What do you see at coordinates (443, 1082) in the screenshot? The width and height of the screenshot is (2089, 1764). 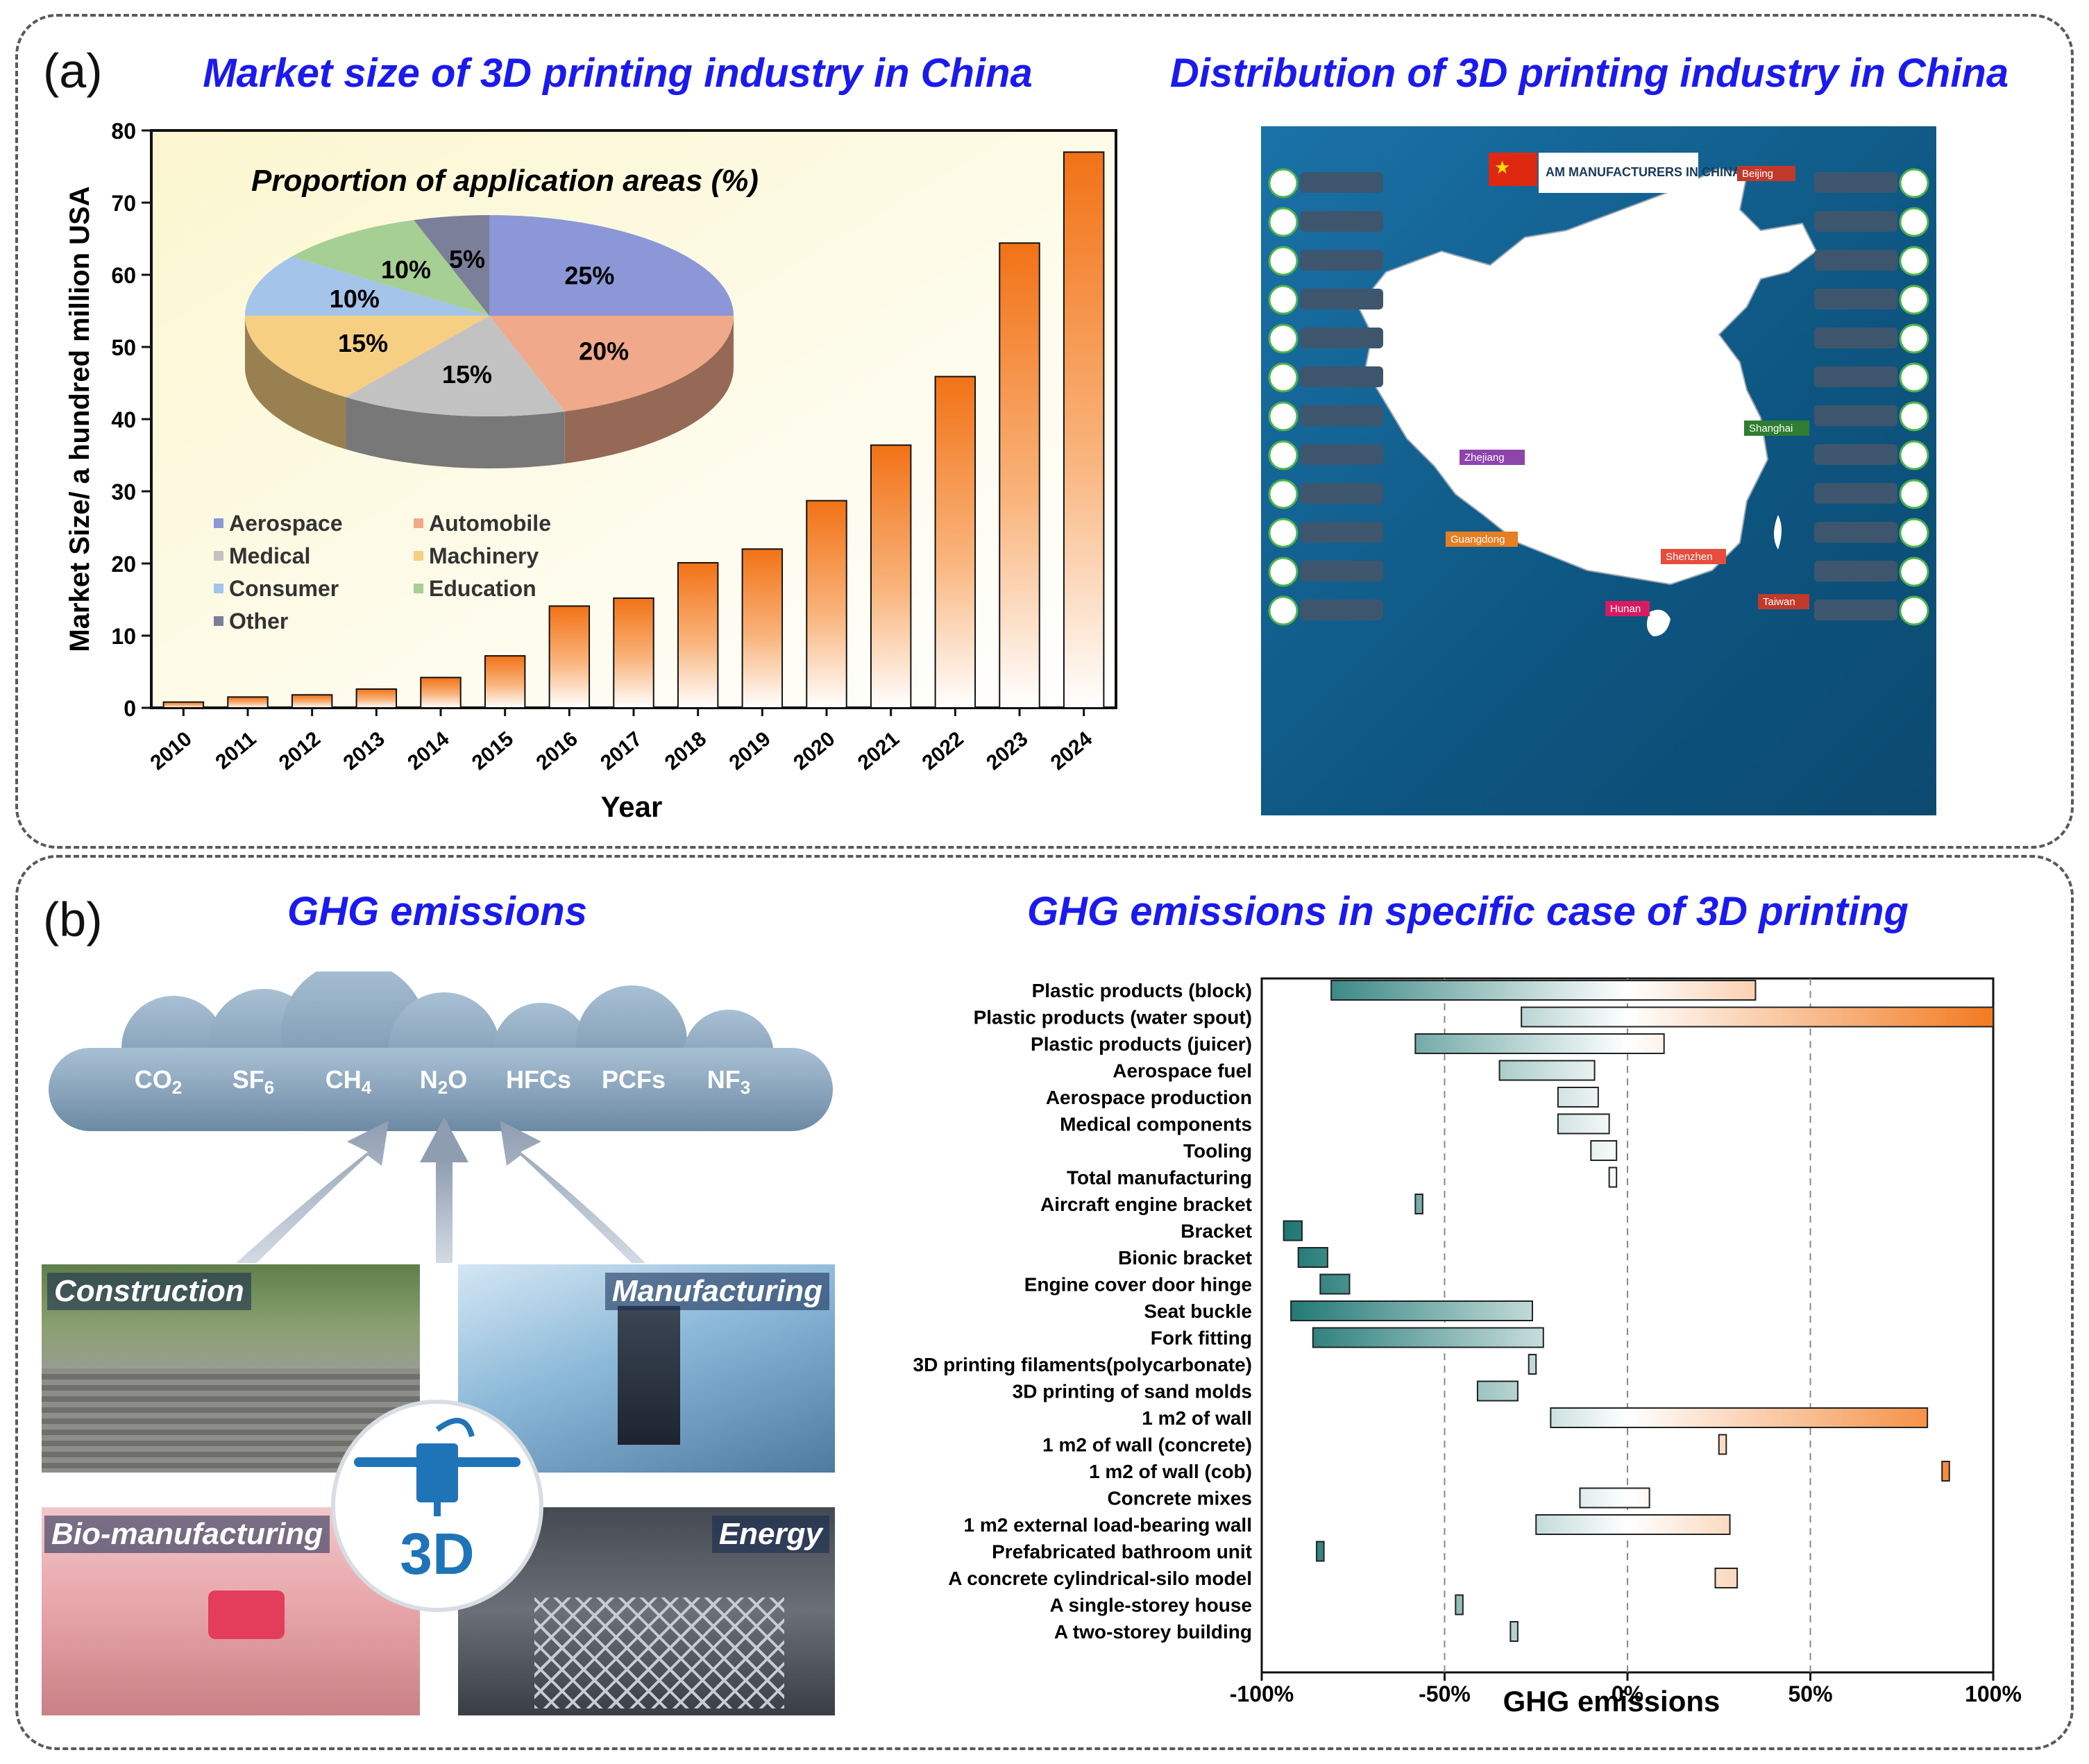 I see `gas-label: N2O` at bounding box center [443, 1082].